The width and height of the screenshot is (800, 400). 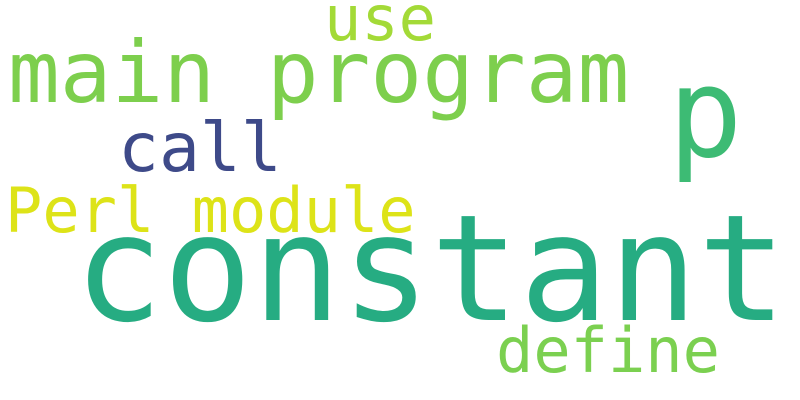 What do you see at coordinates (210, 210) in the screenshot?
I see `word-perl-module: Perl module` at bounding box center [210, 210].